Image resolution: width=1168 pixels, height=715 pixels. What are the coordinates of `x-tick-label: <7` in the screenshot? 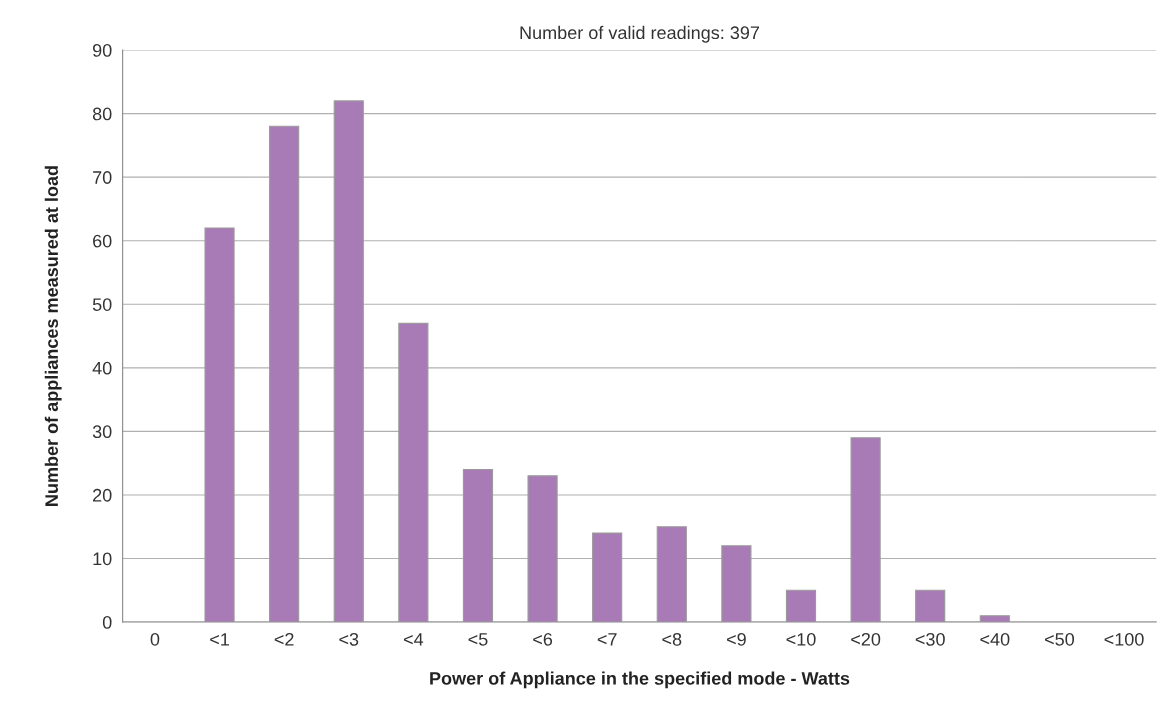 It's located at (607, 639).